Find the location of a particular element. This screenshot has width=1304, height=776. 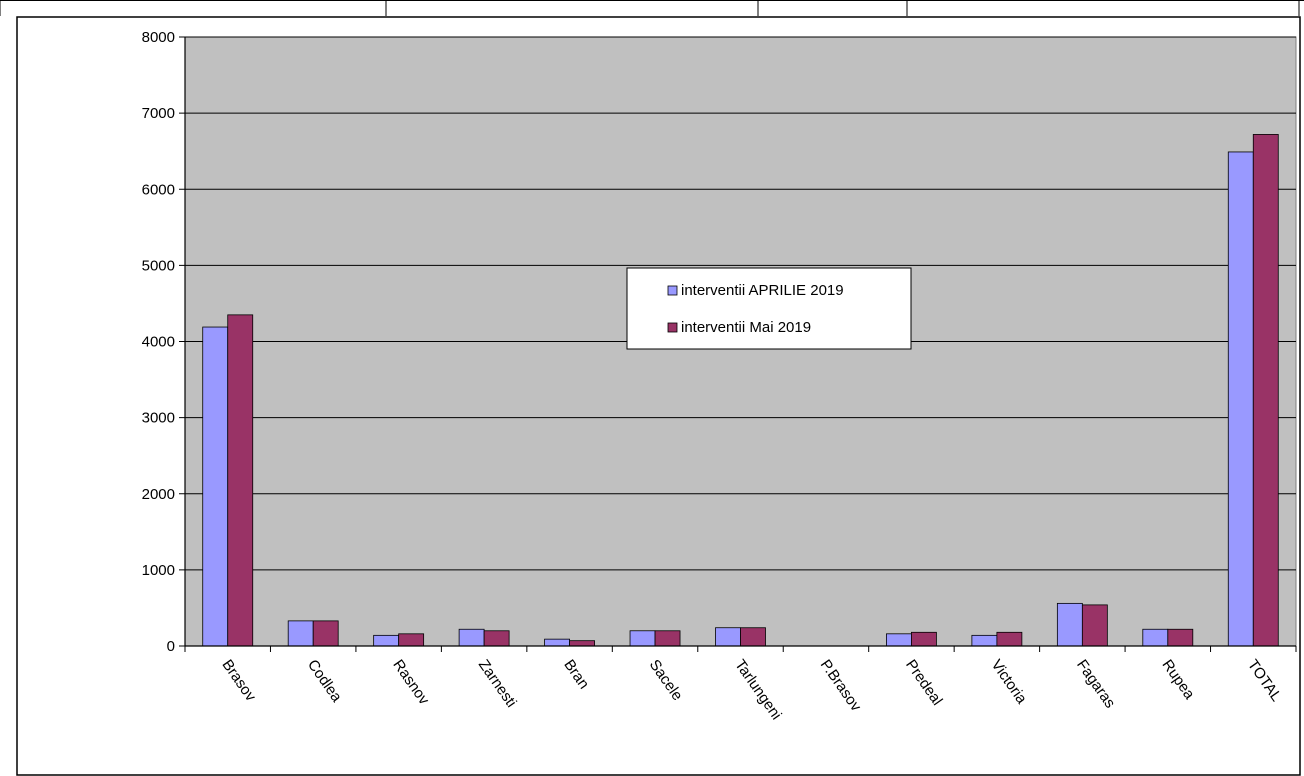

y-axis-ticks: 0 1000 2000 3000 4000 5000 6000 7000 8000 is located at coordinates (163, 342).